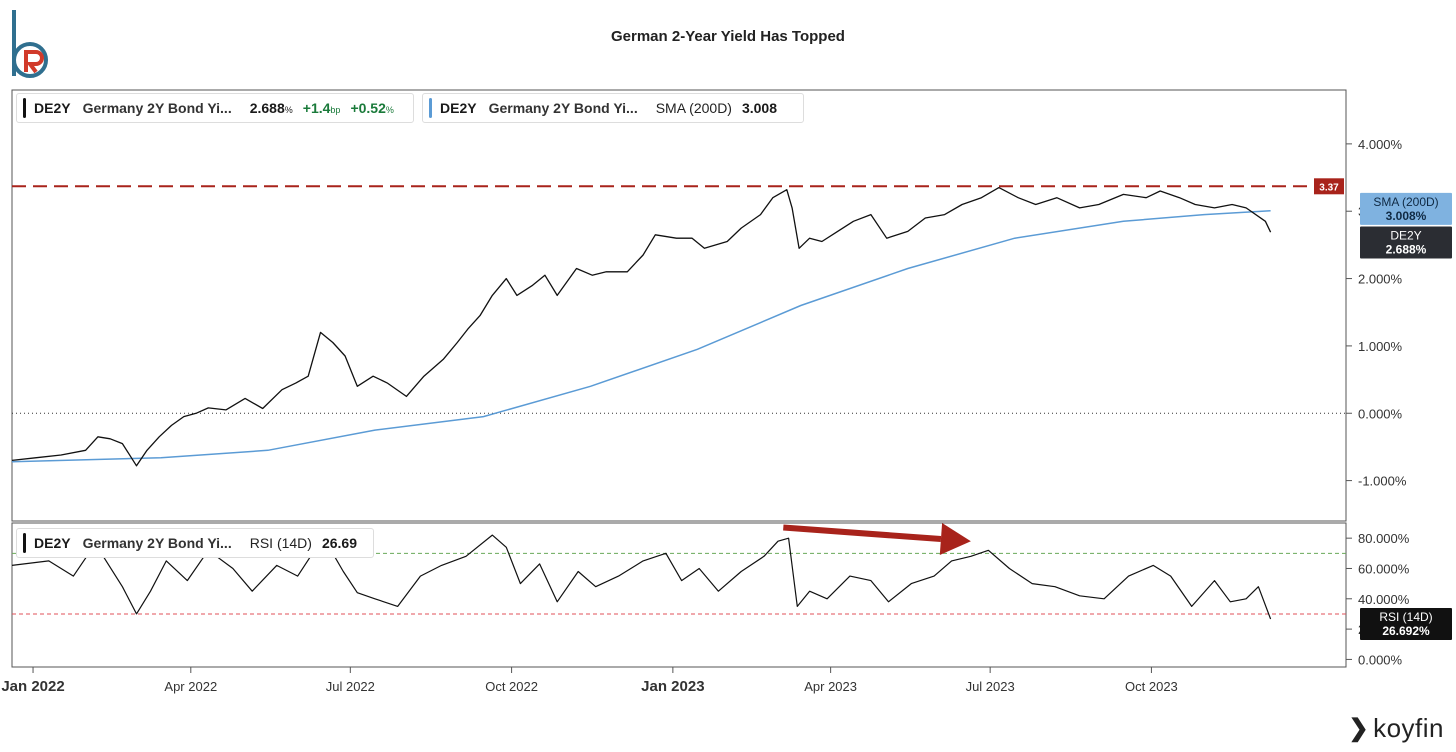 The width and height of the screenshot is (1456, 752). What do you see at coordinates (24, 108) in the screenshot?
I see `legend-price-swatch` at bounding box center [24, 108].